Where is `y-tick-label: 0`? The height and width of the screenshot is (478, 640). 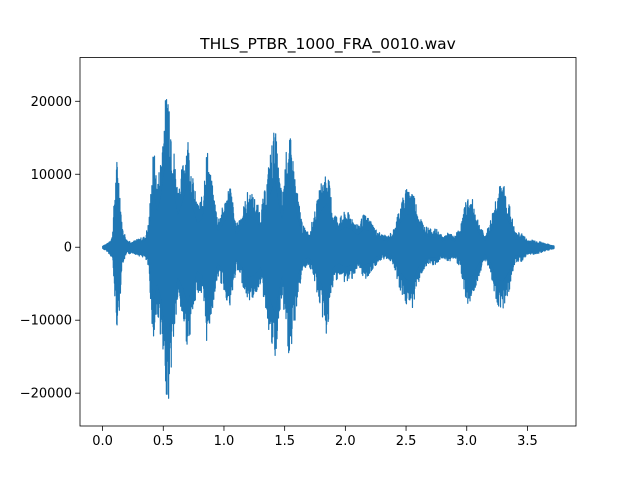
y-tick-label: 0 is located at coordinates (68, 248).